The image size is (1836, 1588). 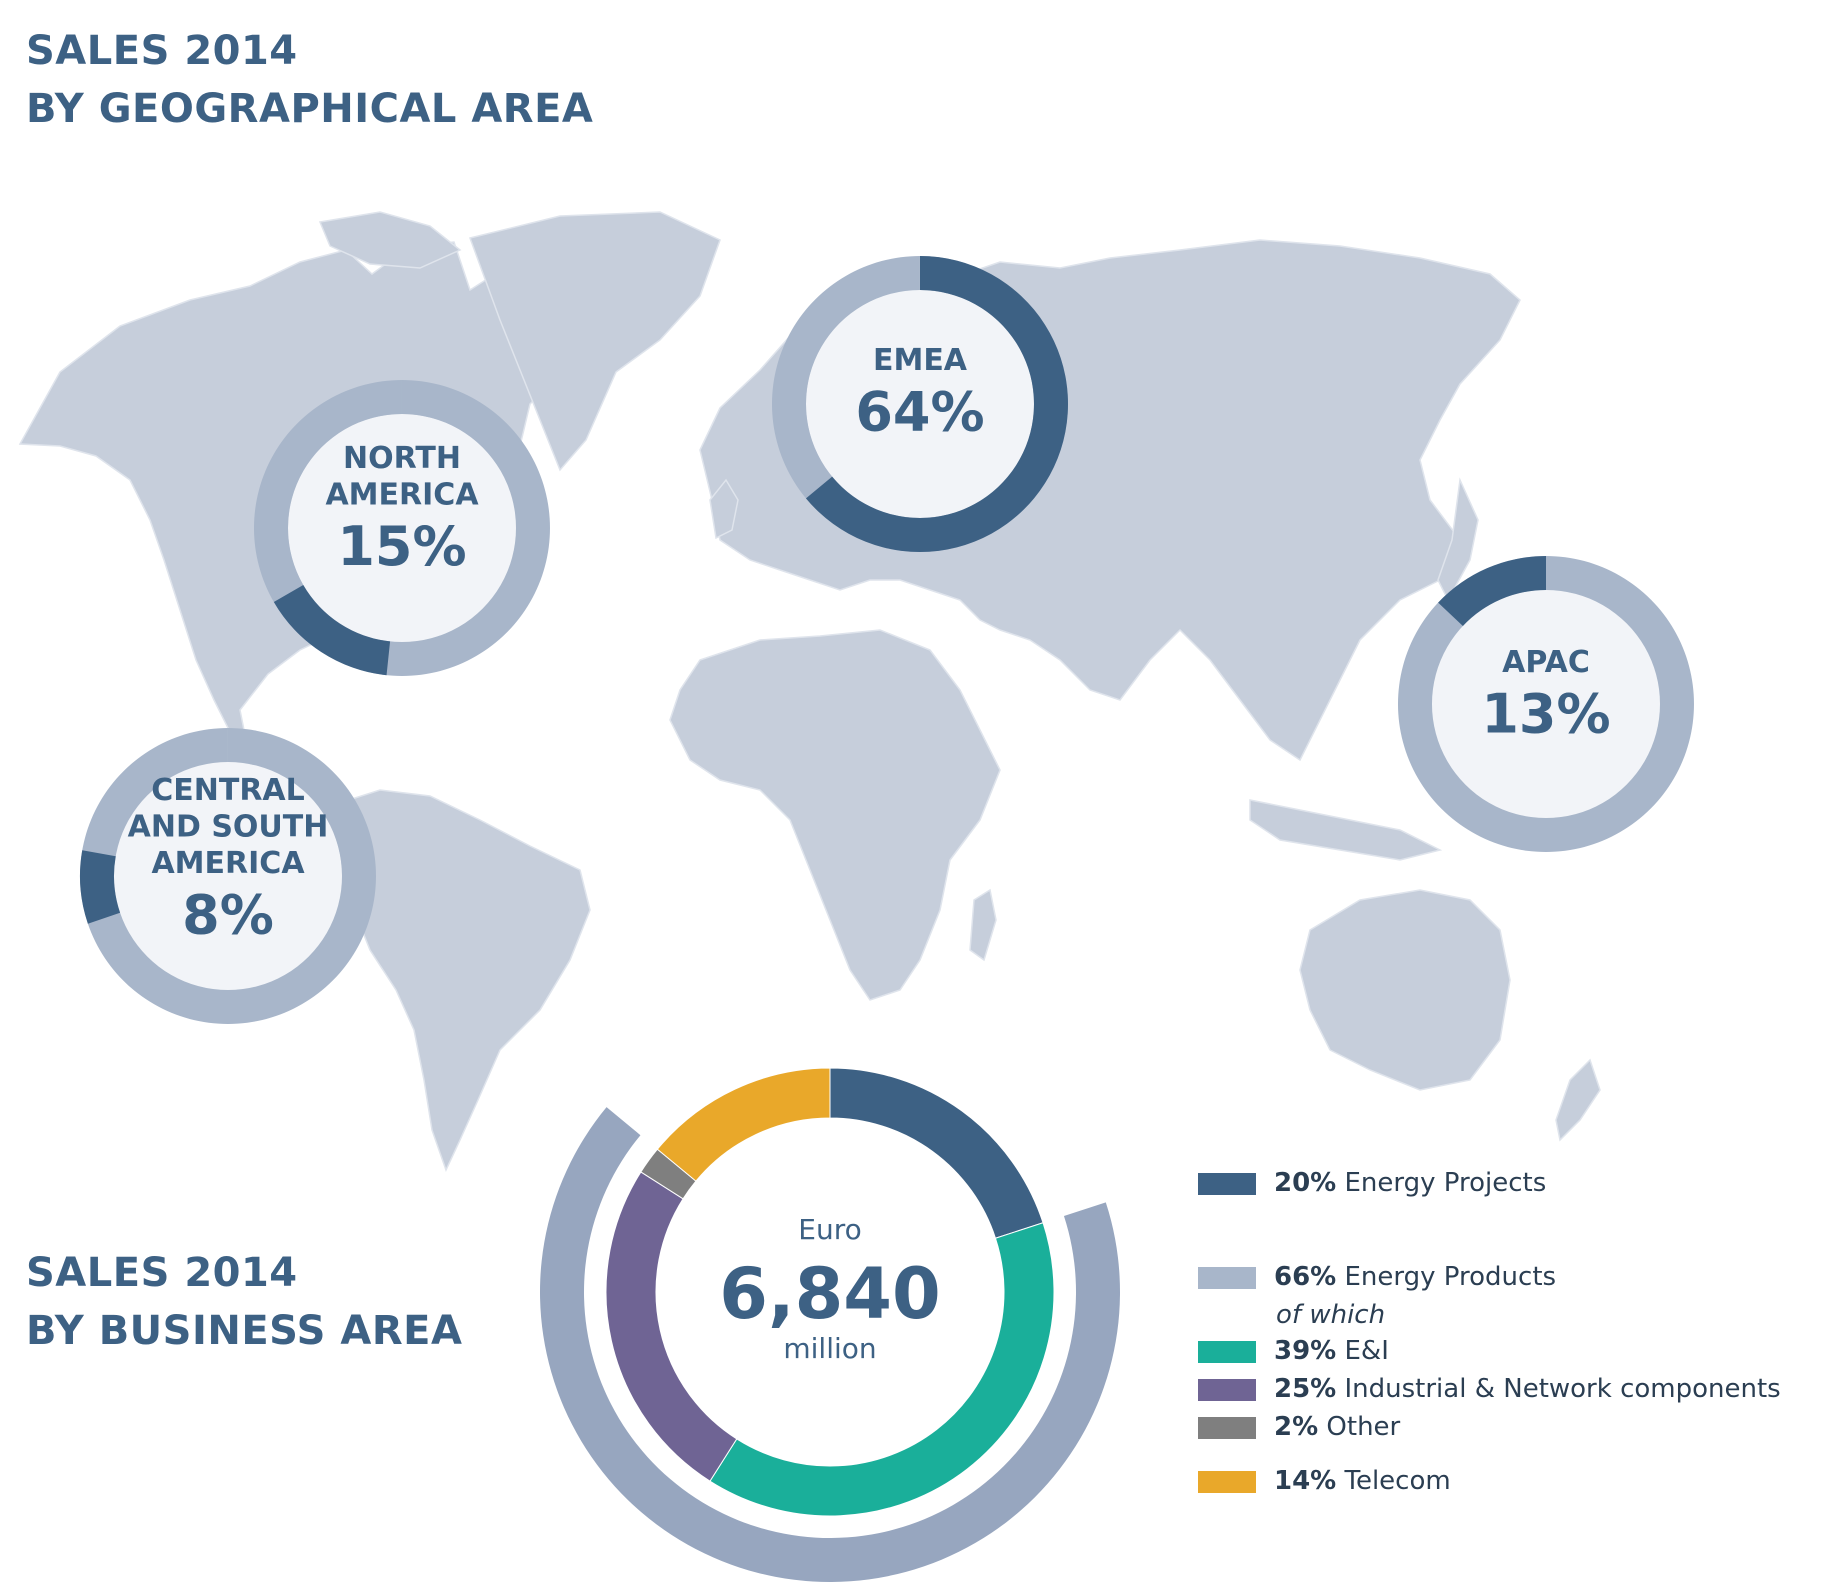 I want to click on legend-label: Energy Products, so click(x=1450, y=1277).